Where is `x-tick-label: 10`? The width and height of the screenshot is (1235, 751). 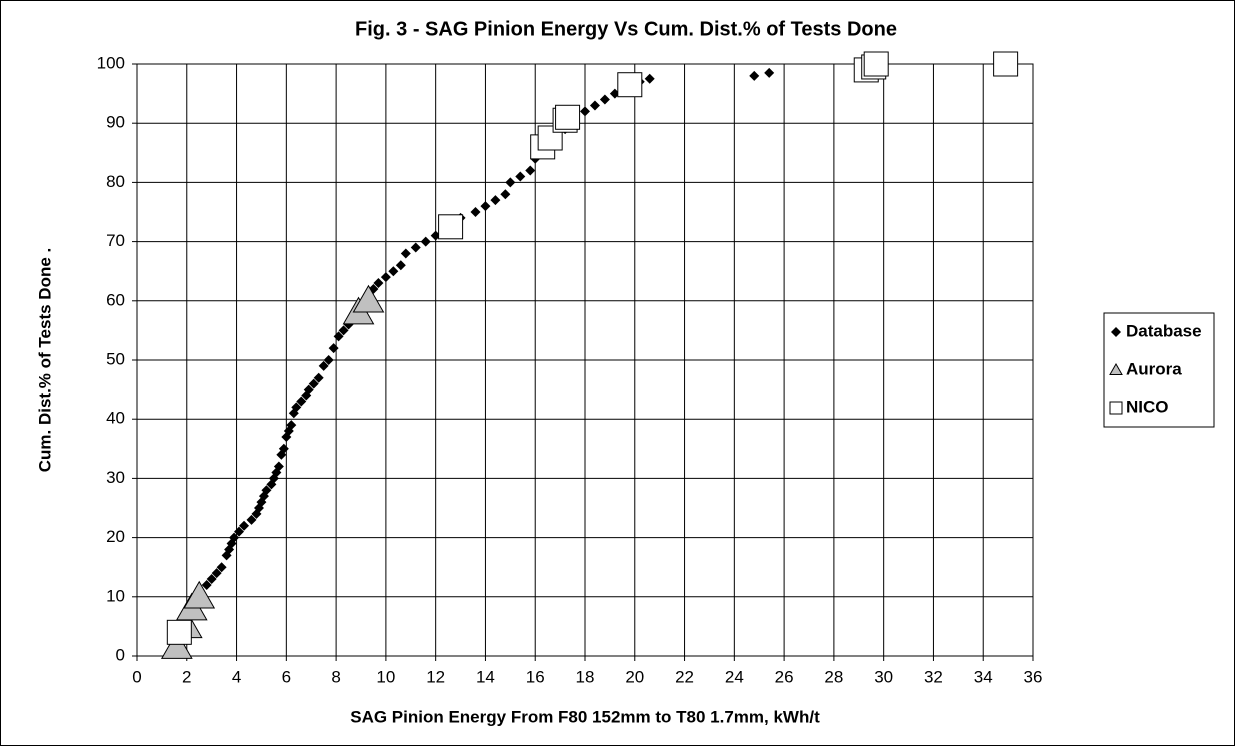
x-tick-label: 10 is located at coordinates (385, 676).